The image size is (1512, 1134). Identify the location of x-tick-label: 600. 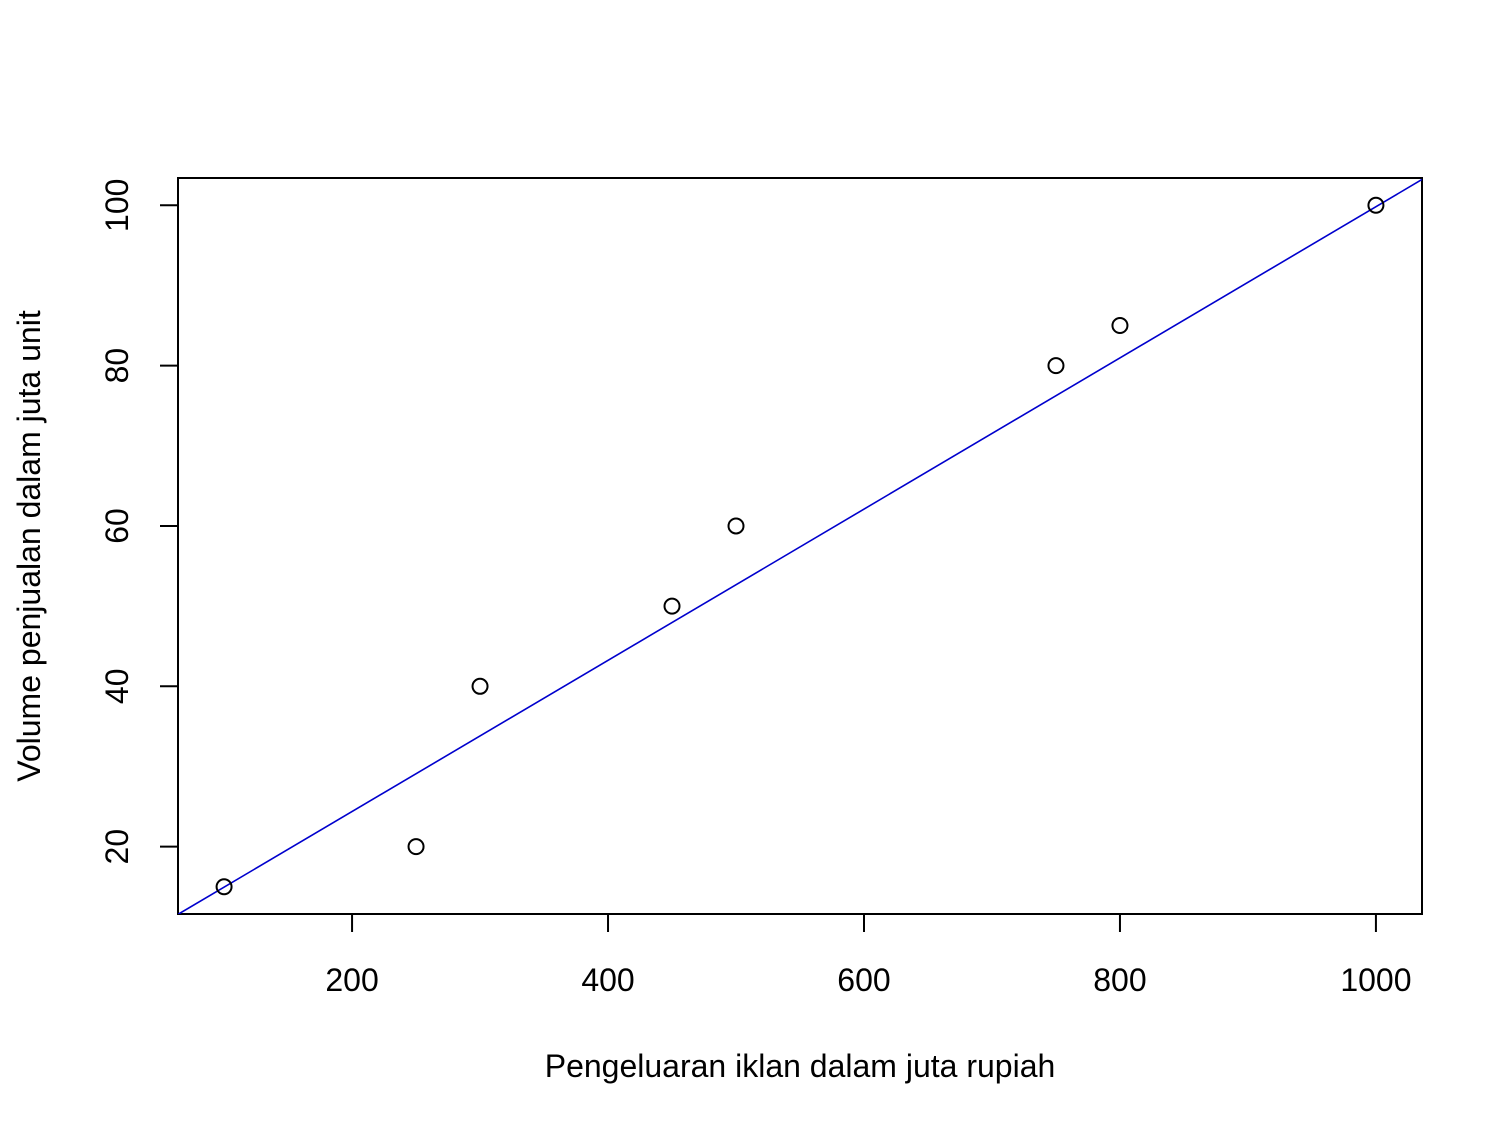
(863, 980).